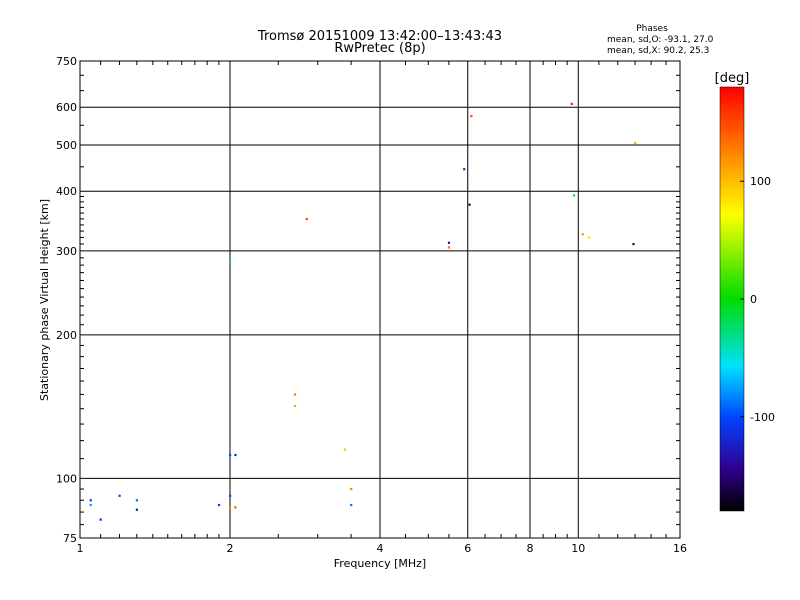 The image size is (800, 600). I want to click on y-tick-label: 400, so click(66, 191).